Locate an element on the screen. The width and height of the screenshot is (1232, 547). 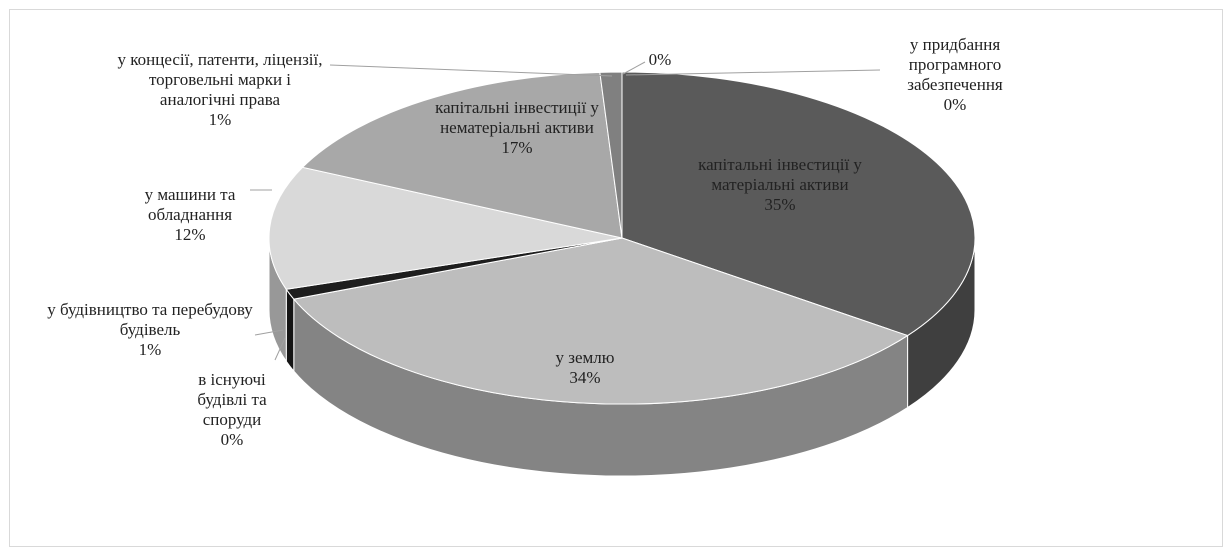
value-label: 12% is located at coordinates (190, 234).